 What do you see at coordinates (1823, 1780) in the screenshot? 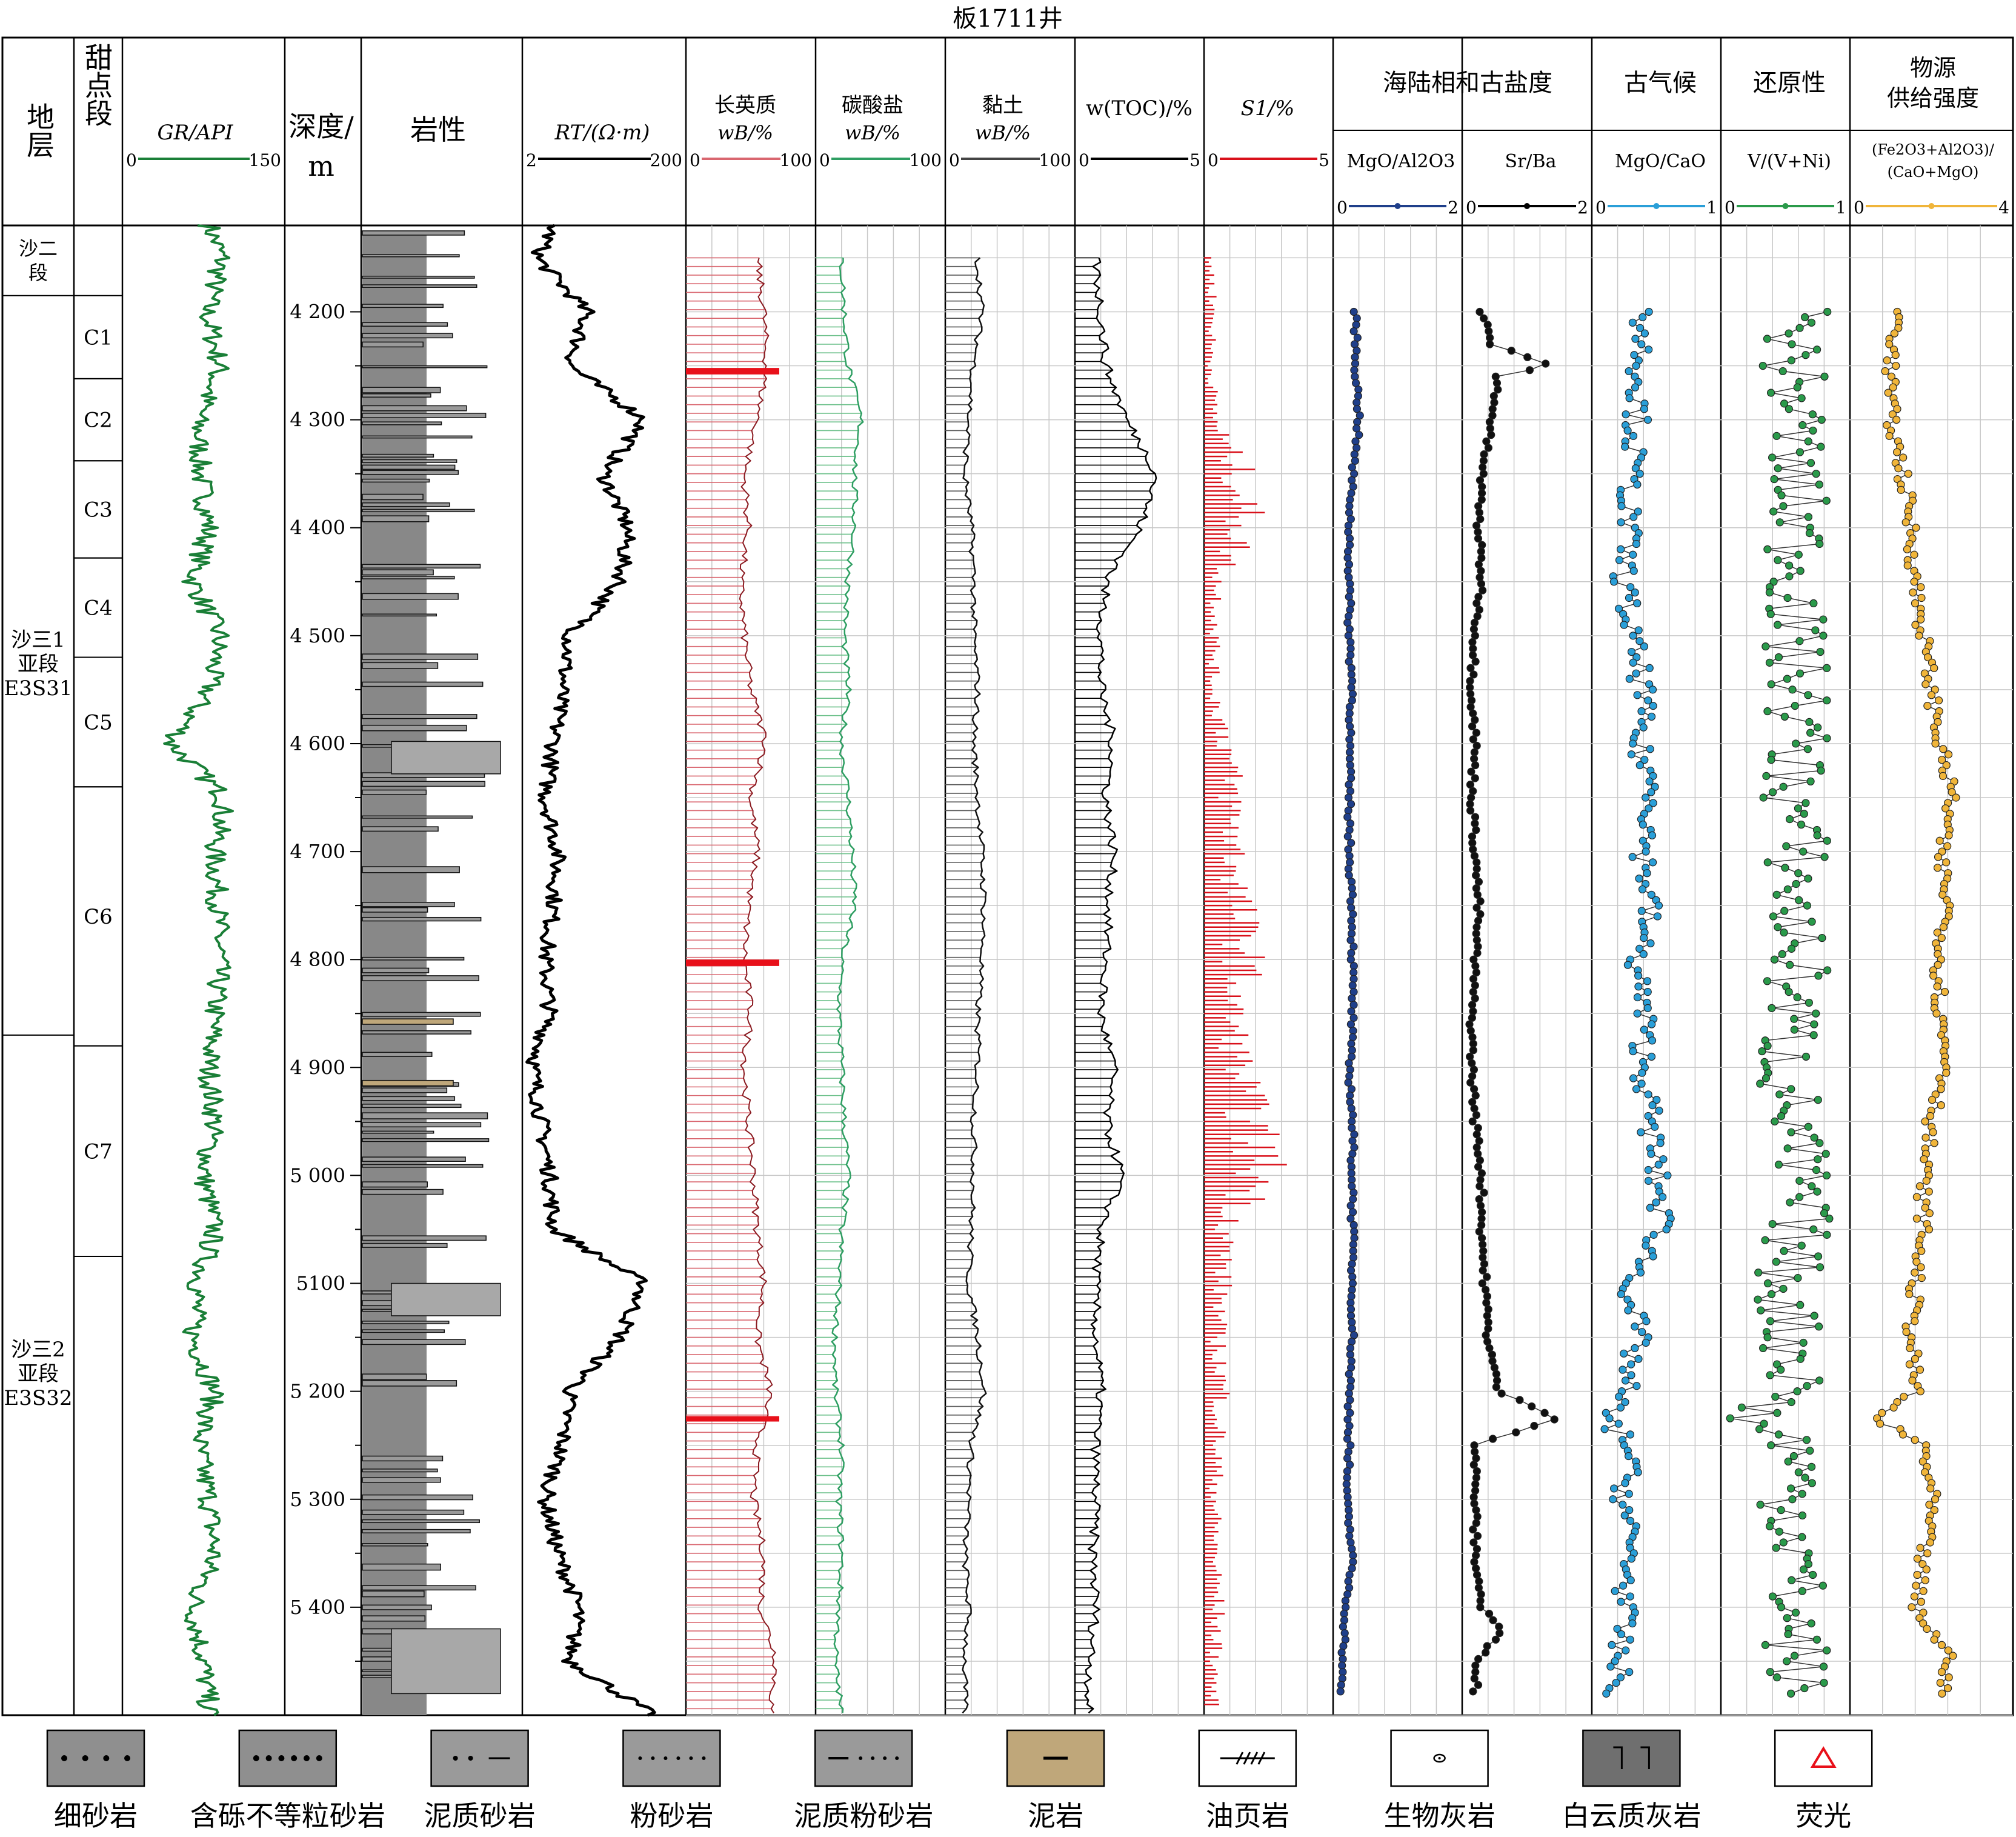
I see `legend-item: 荧光` at bounding box center [1823, 1780].